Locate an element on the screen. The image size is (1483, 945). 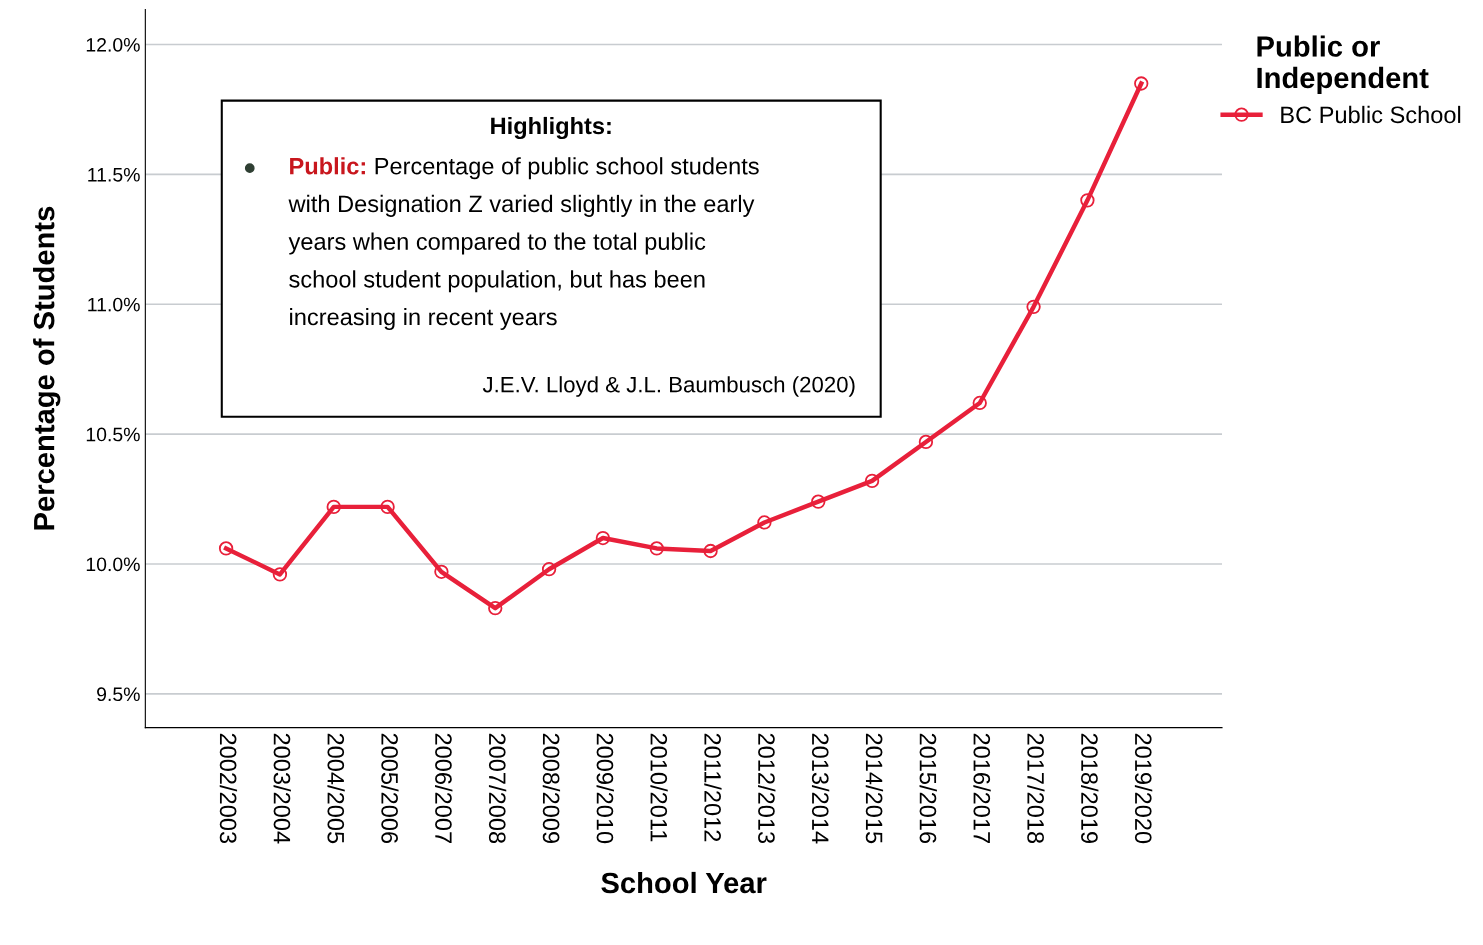
y-tick-label: 12.0% is located at coordinates (113, 44).